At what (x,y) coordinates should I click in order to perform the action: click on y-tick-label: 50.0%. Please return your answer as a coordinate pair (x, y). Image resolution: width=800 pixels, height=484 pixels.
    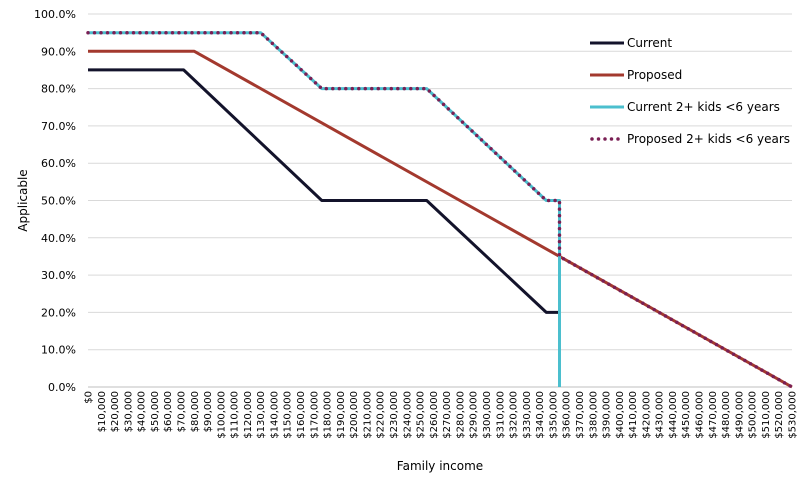
    Looking at the image, I should click on (58, 201).